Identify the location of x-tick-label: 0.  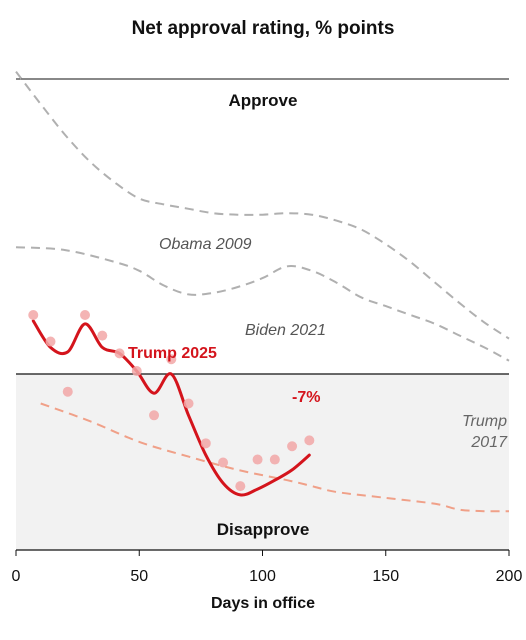
(16, 576).